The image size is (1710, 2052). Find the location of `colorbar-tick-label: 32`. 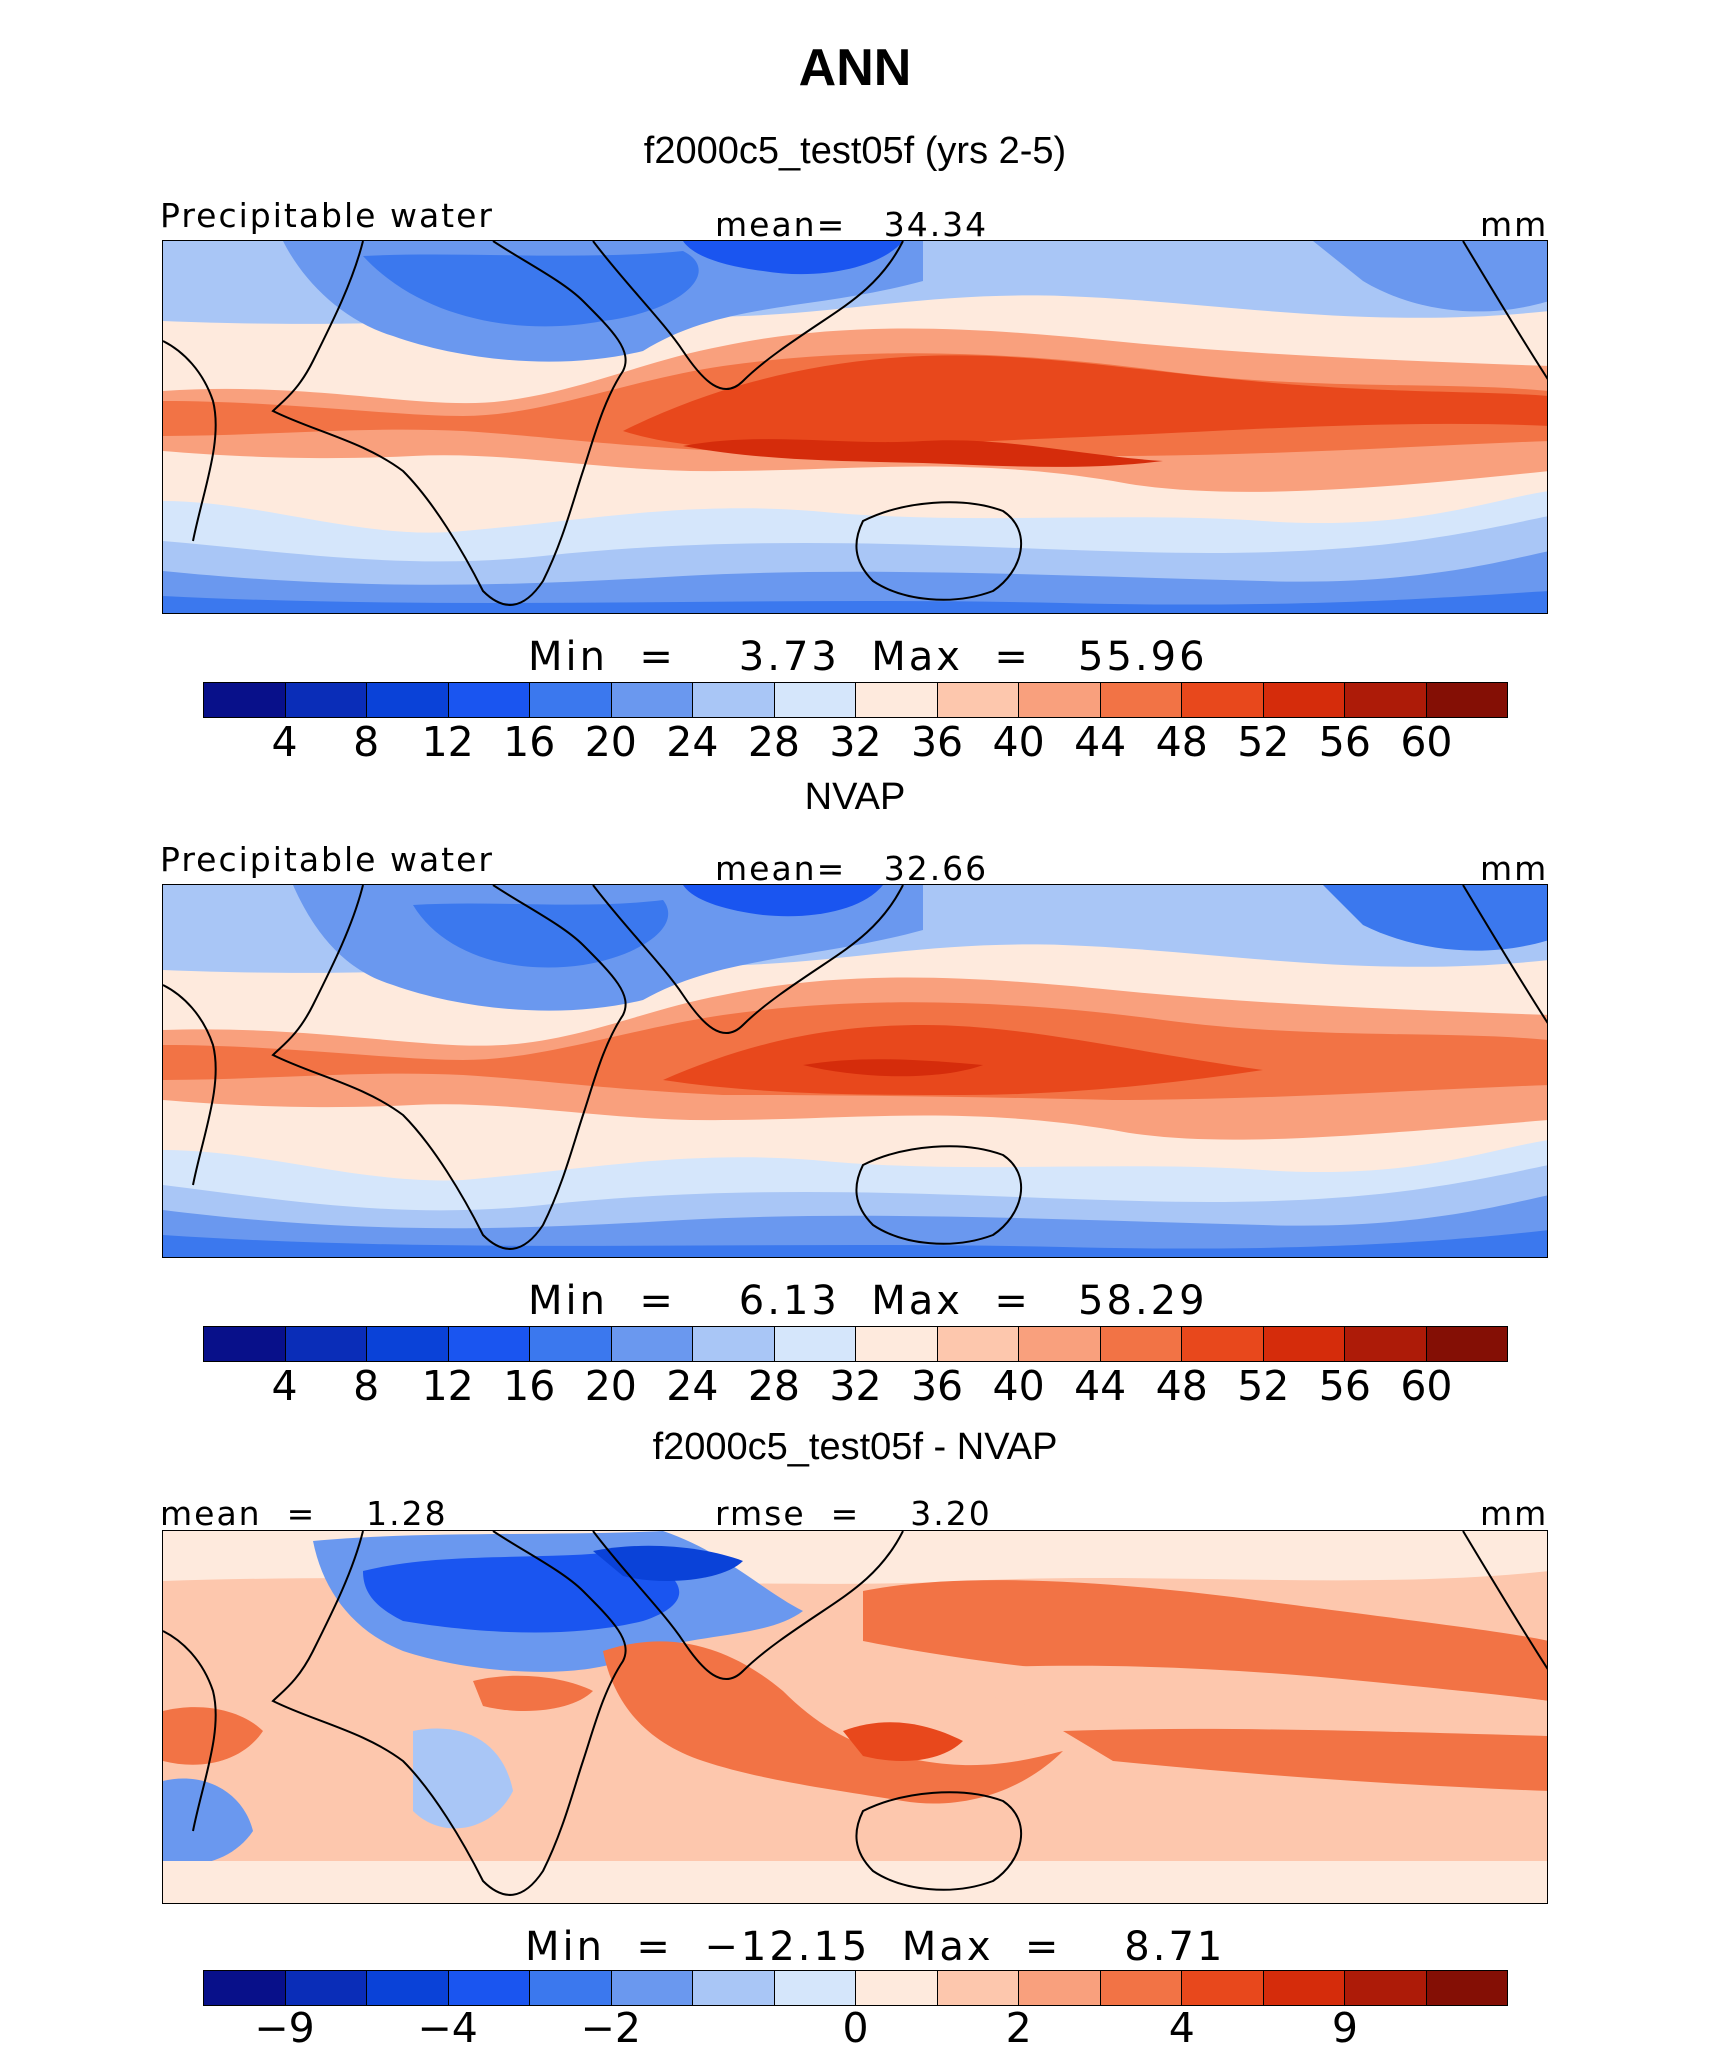

colorbar-tick-label: 32 is located at coordinates (855, 742).